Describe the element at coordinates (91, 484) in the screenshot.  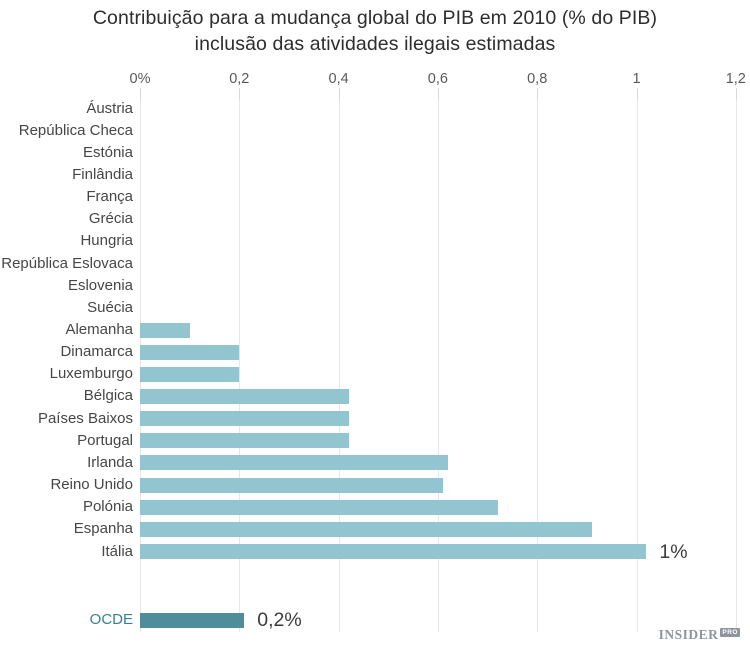
I see `category-label: Reino Unido` at that location.